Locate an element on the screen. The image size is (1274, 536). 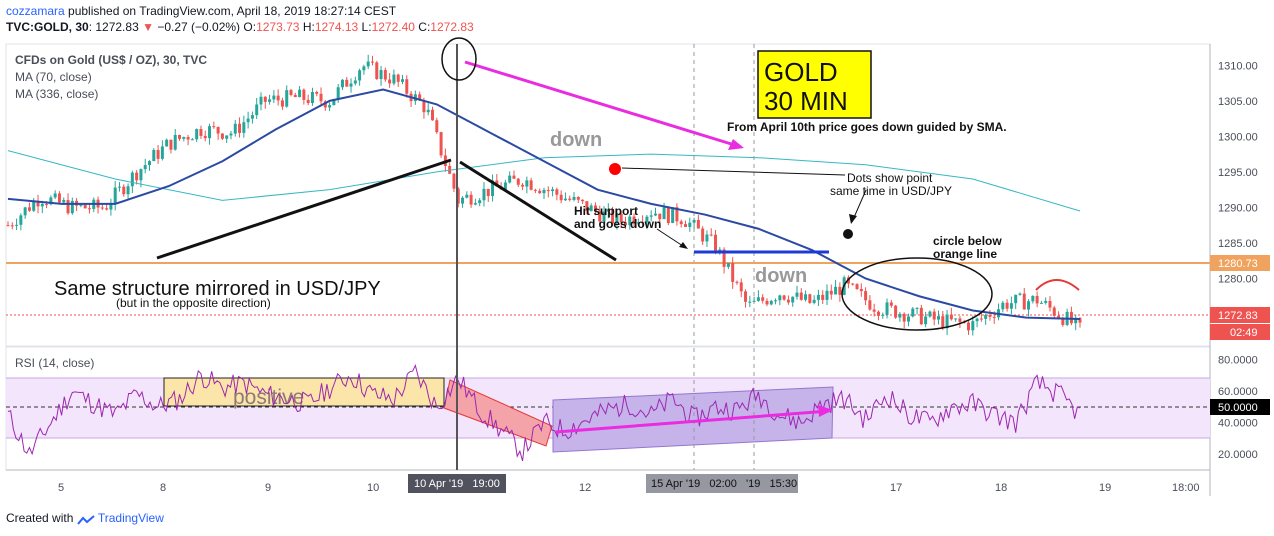
rsi-axis-ticks: 80.0000 60.0000 40.0000 20.0000 is located at coordinates (1238, 408).